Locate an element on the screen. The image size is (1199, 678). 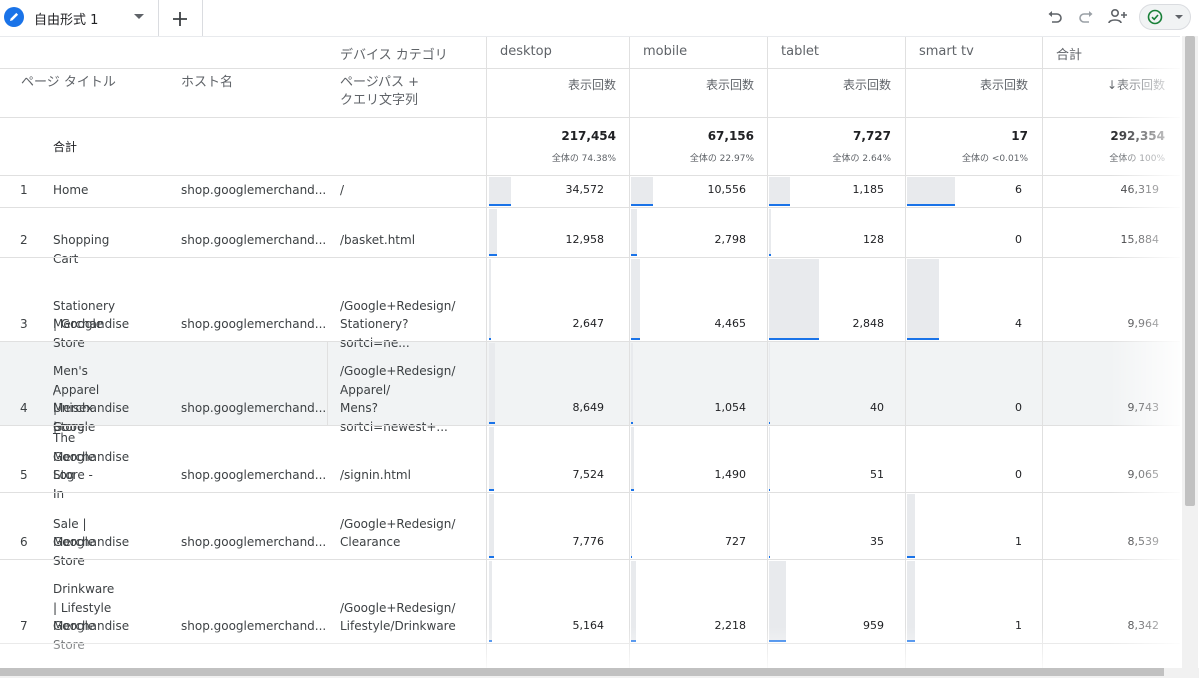
metric-value: 1,054 is located at coordinates (730, 407).